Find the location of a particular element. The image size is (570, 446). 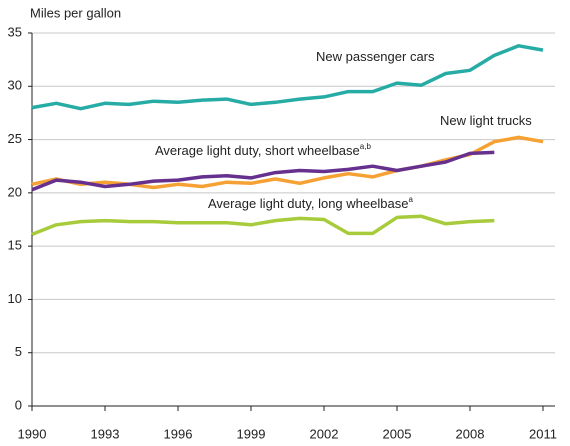

y-tick-label: 10 is located at coordinates (15, 298).